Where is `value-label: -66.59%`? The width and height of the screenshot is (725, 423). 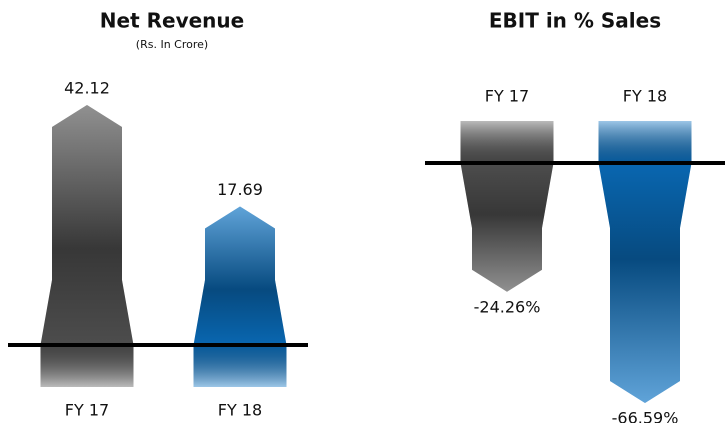
value-label: -66.59% is located at coordinates (645, 416).